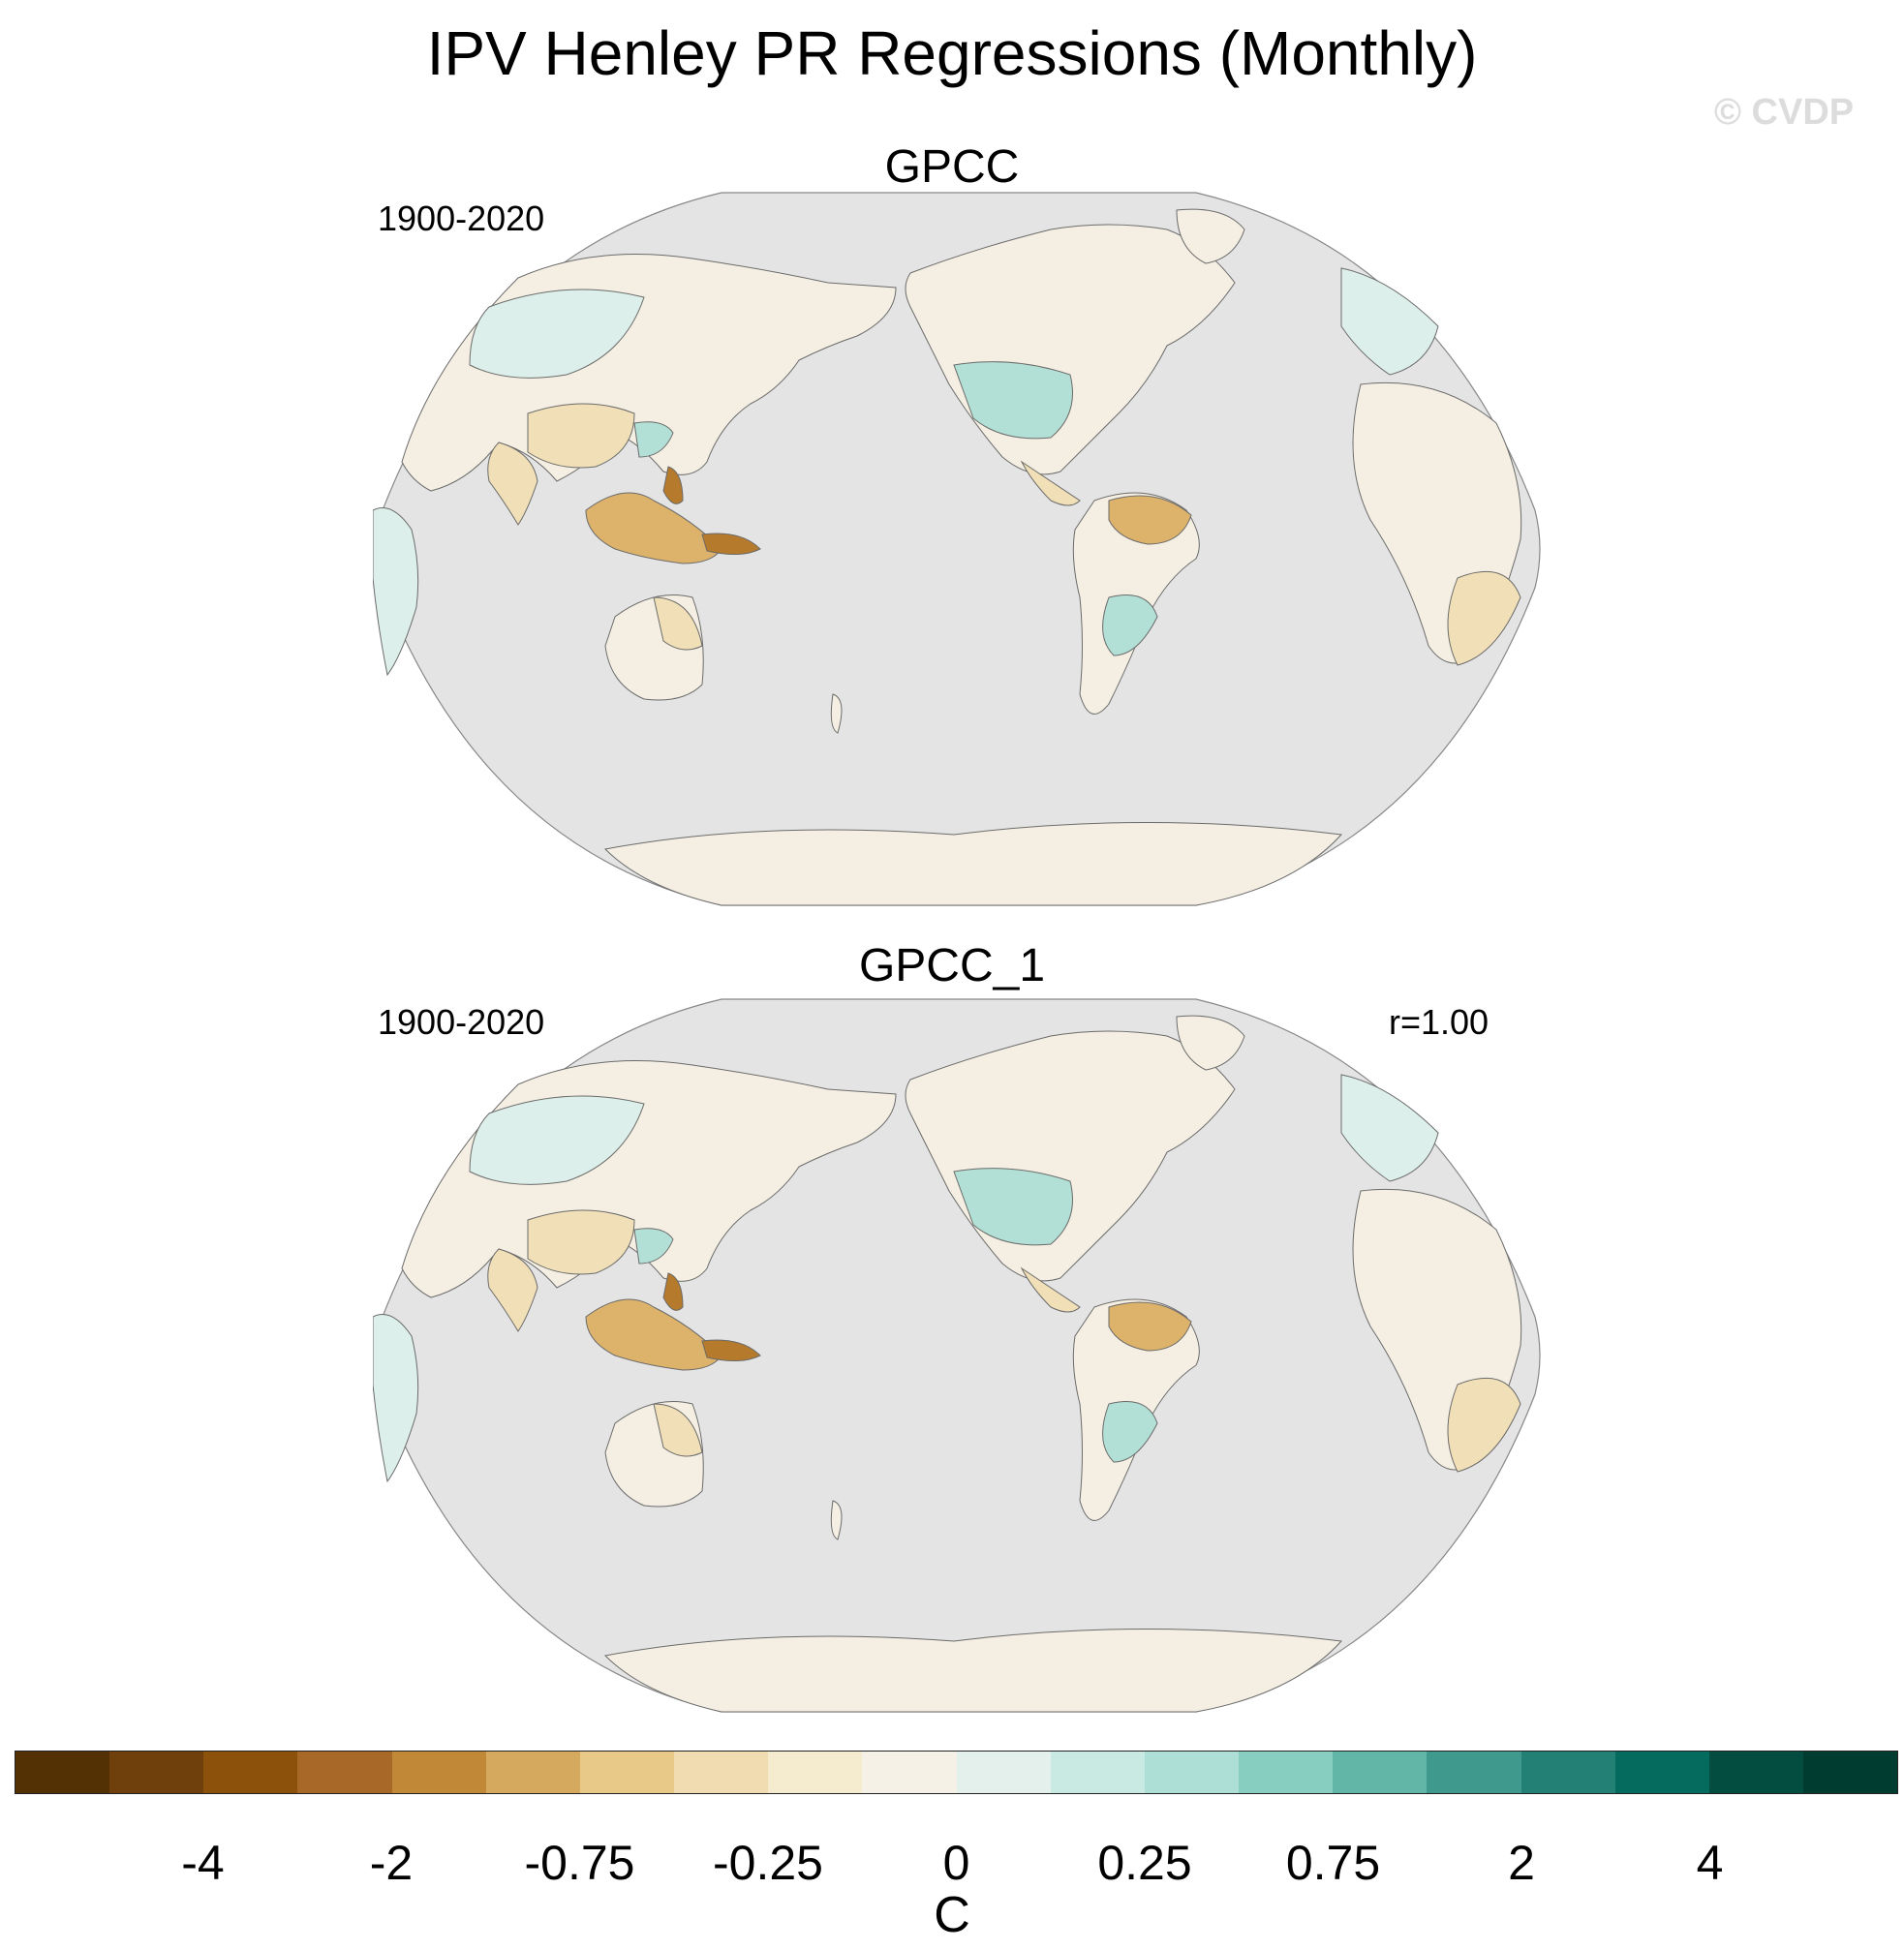 Image resolution: width=1904 pixels, height=1950 pixels. Describe the element at coordinates (392, 1863) in the screenshot. I see `colorbar-tick-label: -2` at that location.